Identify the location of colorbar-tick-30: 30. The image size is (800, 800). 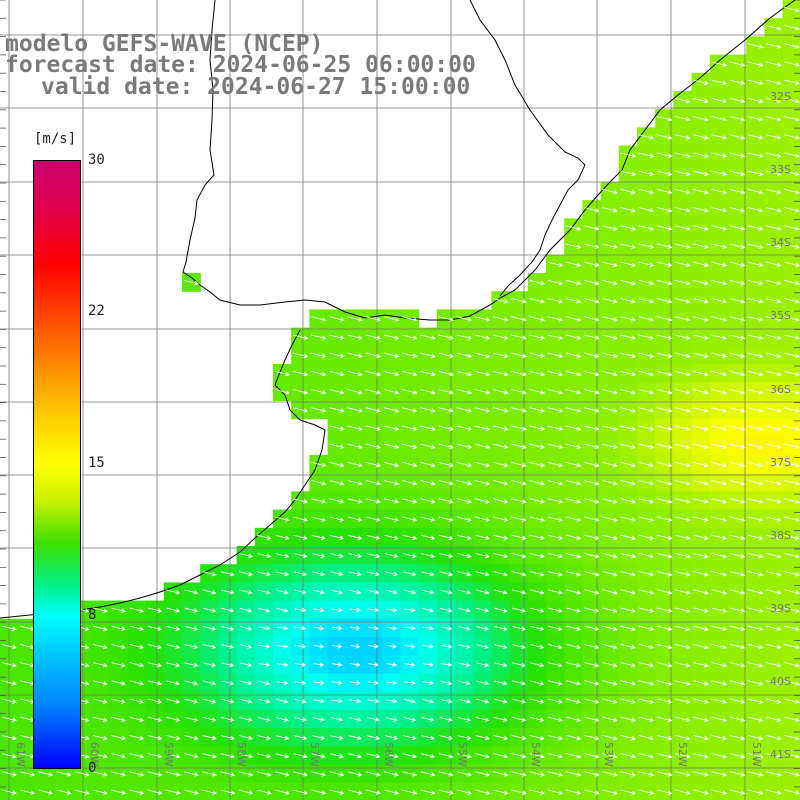
(96, 160).